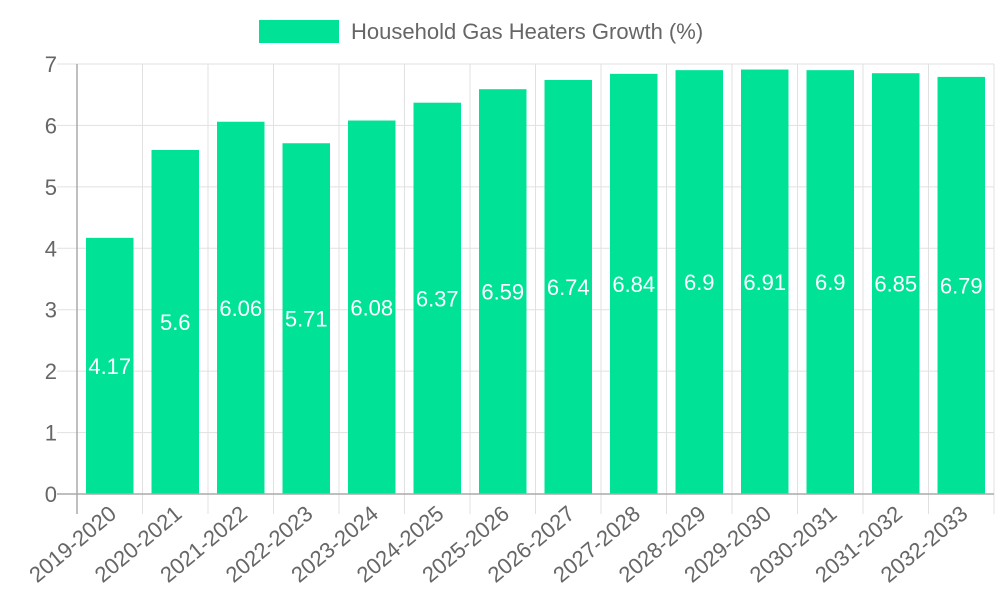 Image resolution: width=1000 pixels, height=600 pixels. Describe the element at coordinates (299, 31) in the screenshot. I see `legend-swatch` at that location.